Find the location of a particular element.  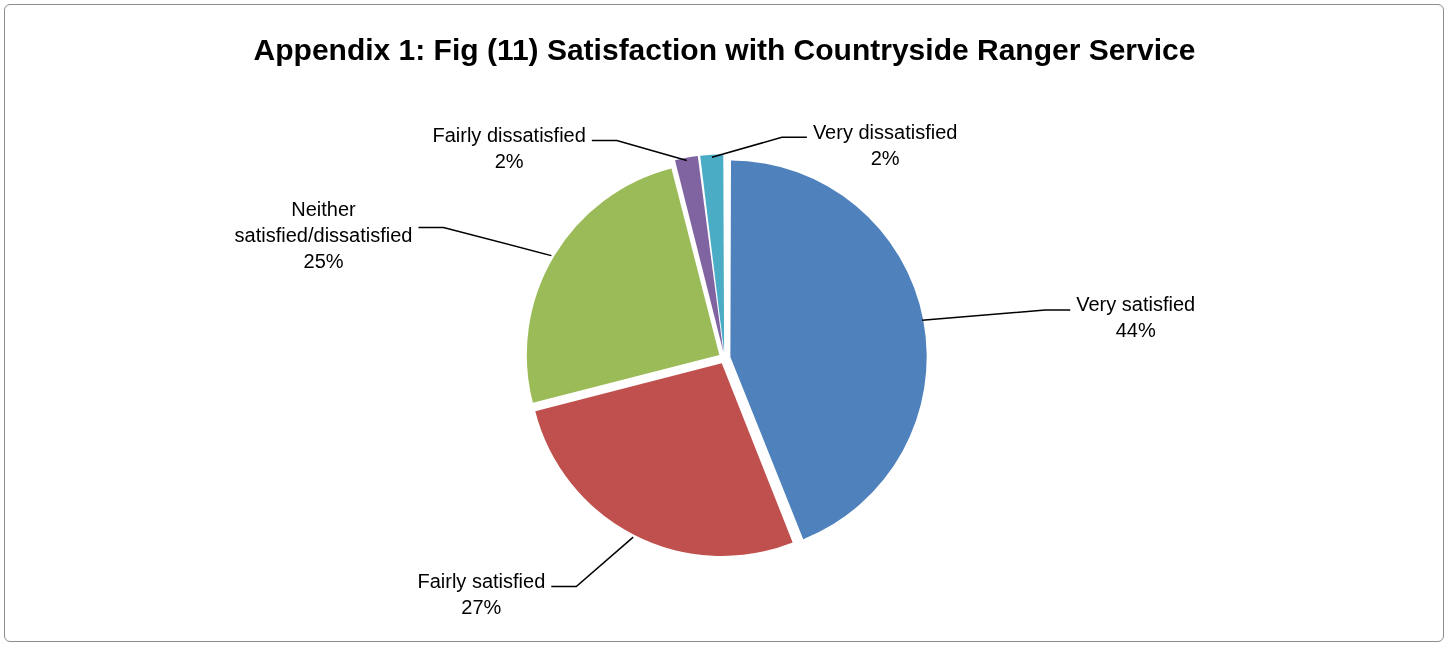

slice-label: Fairly dissatisfied is located at coordinates (509, 134).